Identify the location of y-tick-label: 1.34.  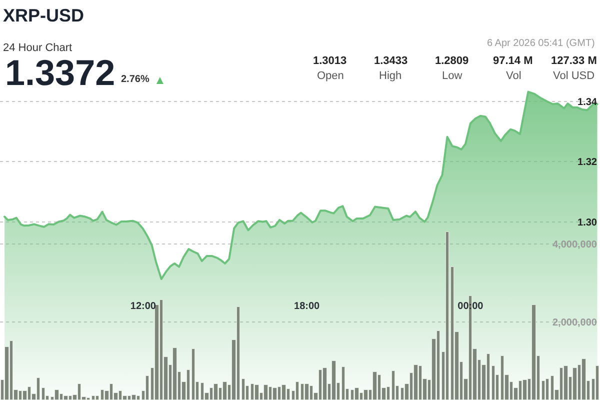
(588, 102).